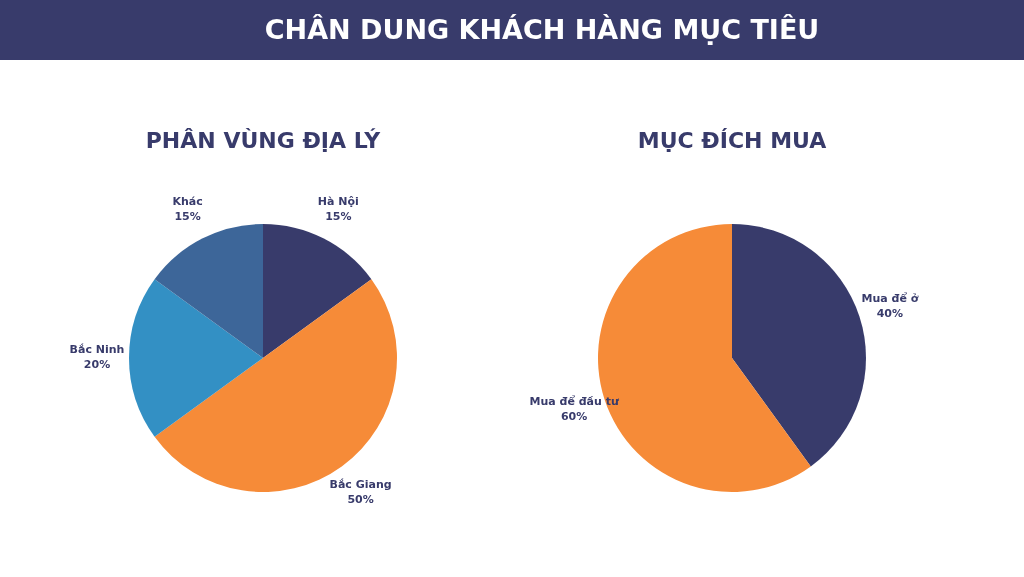 Image resolution: width=1024 pixels, height=577 pixels. Describe the element at coordinates (542, 30) in the screenshot. I see `text: CHÂN DUNG KHÁCH HÀNG MỤC TIÊU` at that location.